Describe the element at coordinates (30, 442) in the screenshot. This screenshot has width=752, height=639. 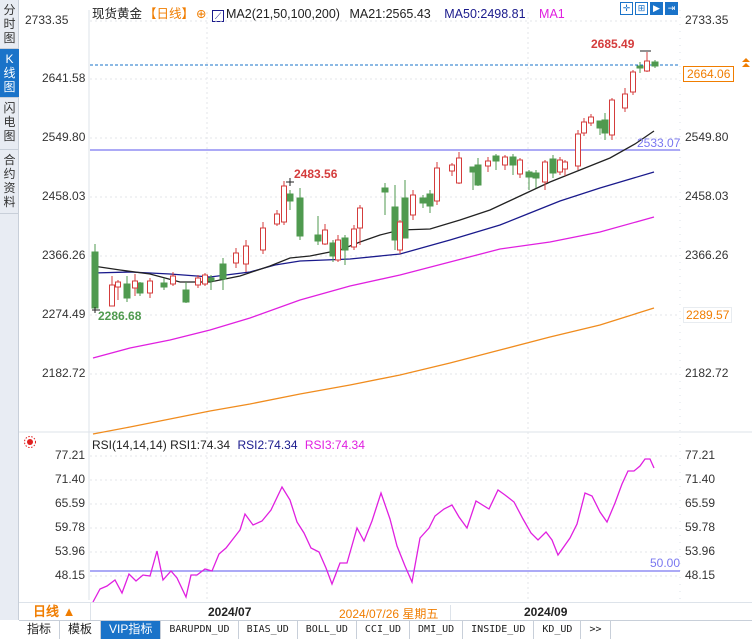
I see `rsi-settings-icon` at that location.